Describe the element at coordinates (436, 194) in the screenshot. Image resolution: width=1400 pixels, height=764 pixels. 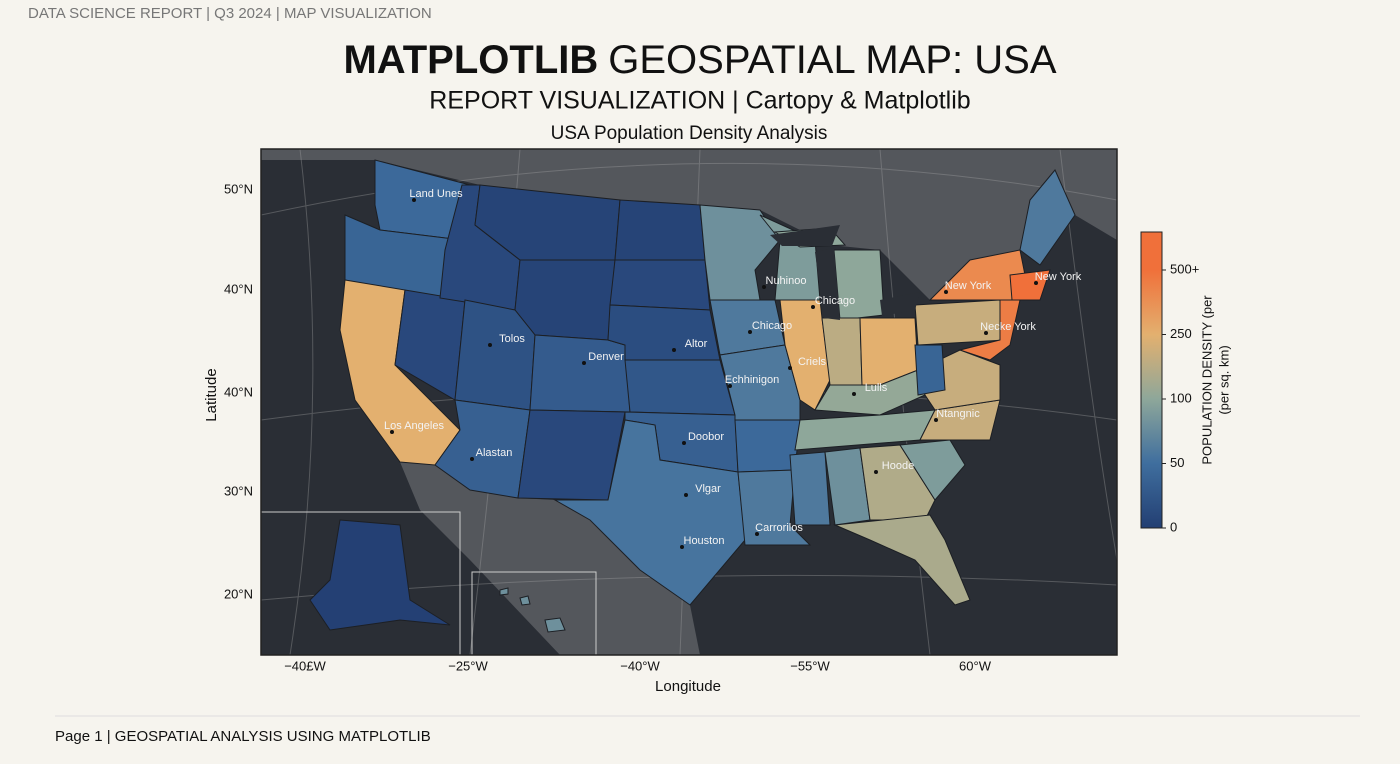
I see `city-label: Land Unes` at that location.